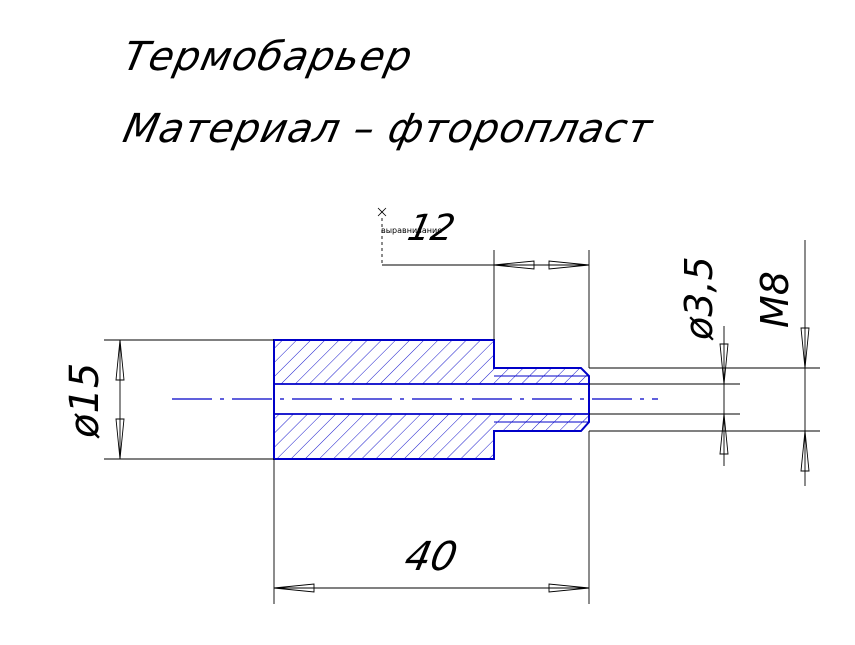 This screenshot has width=855, height=645. What do you see at coordinates (384, 436) in the screenshot?
I see `hatch-lower-large` at bounding box center [384, 436].